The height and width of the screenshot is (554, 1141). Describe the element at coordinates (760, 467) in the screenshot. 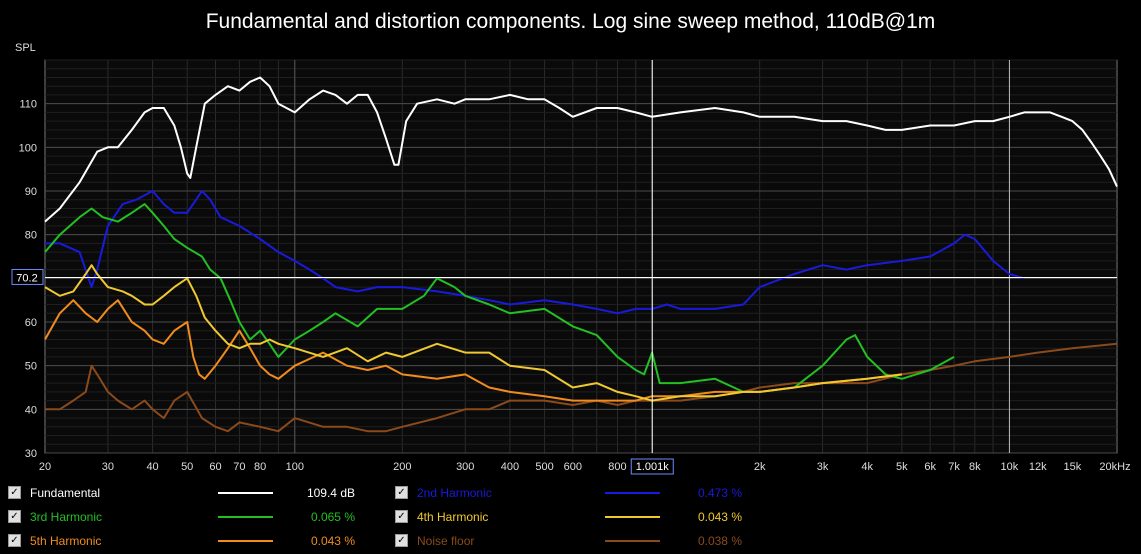

I see `x-tick-label: 2k` at that location.